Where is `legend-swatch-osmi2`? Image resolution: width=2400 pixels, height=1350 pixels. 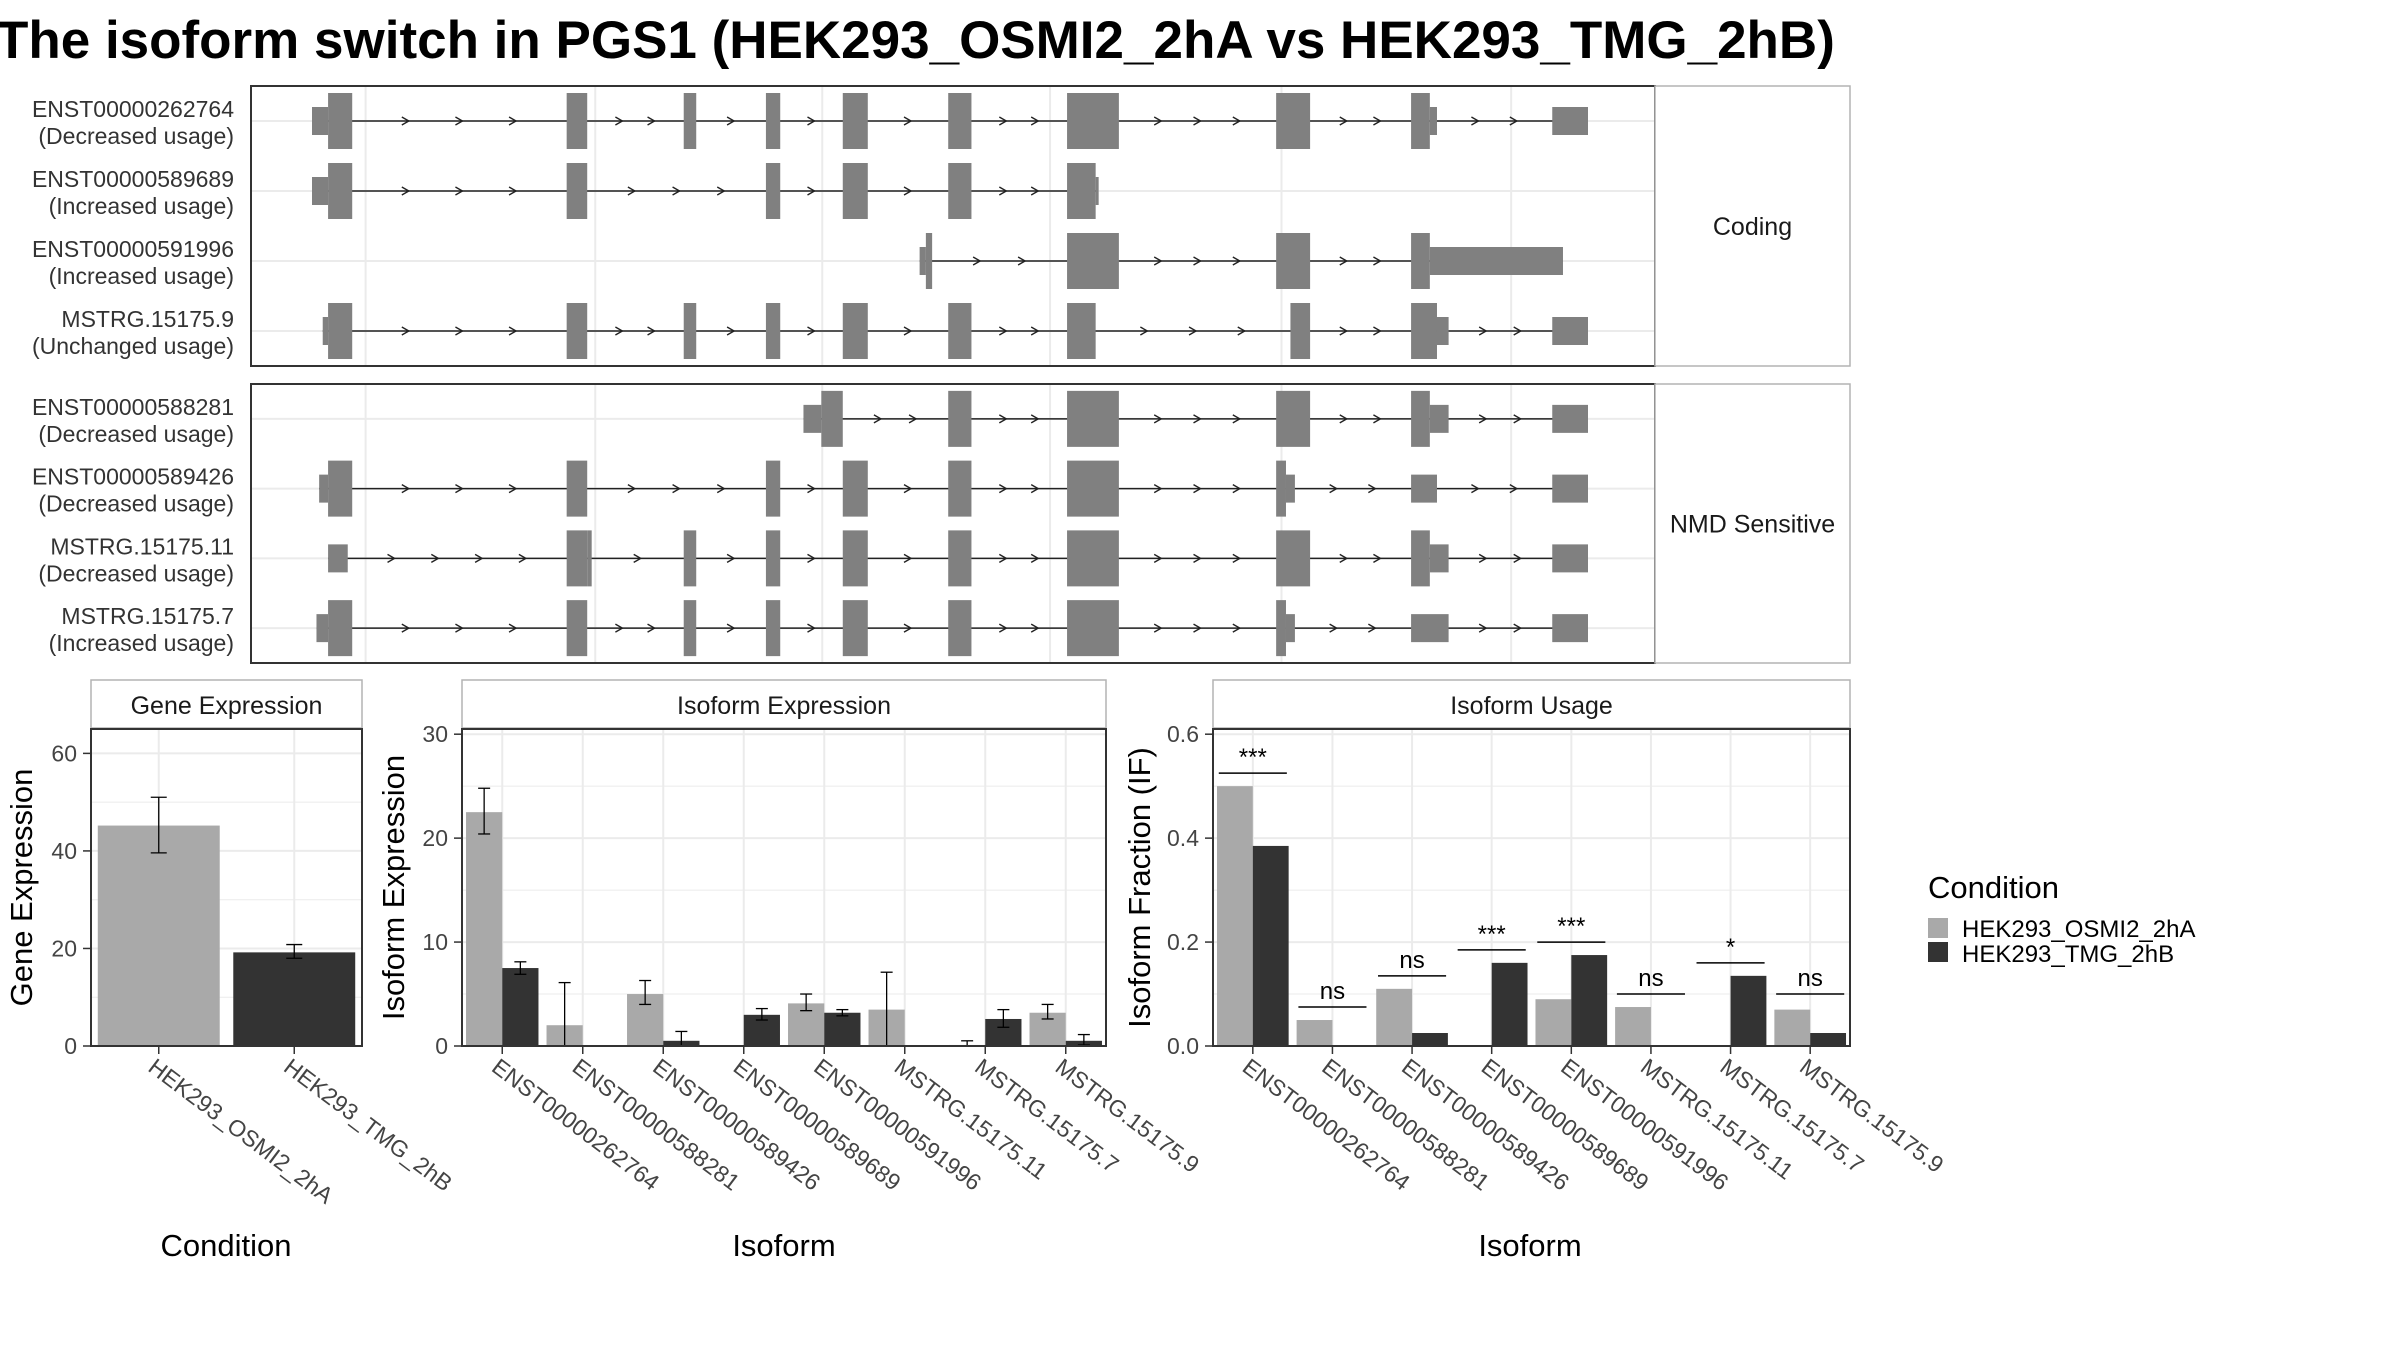
legend-swatch-osmi2 is located at coordinates (1938, 928).